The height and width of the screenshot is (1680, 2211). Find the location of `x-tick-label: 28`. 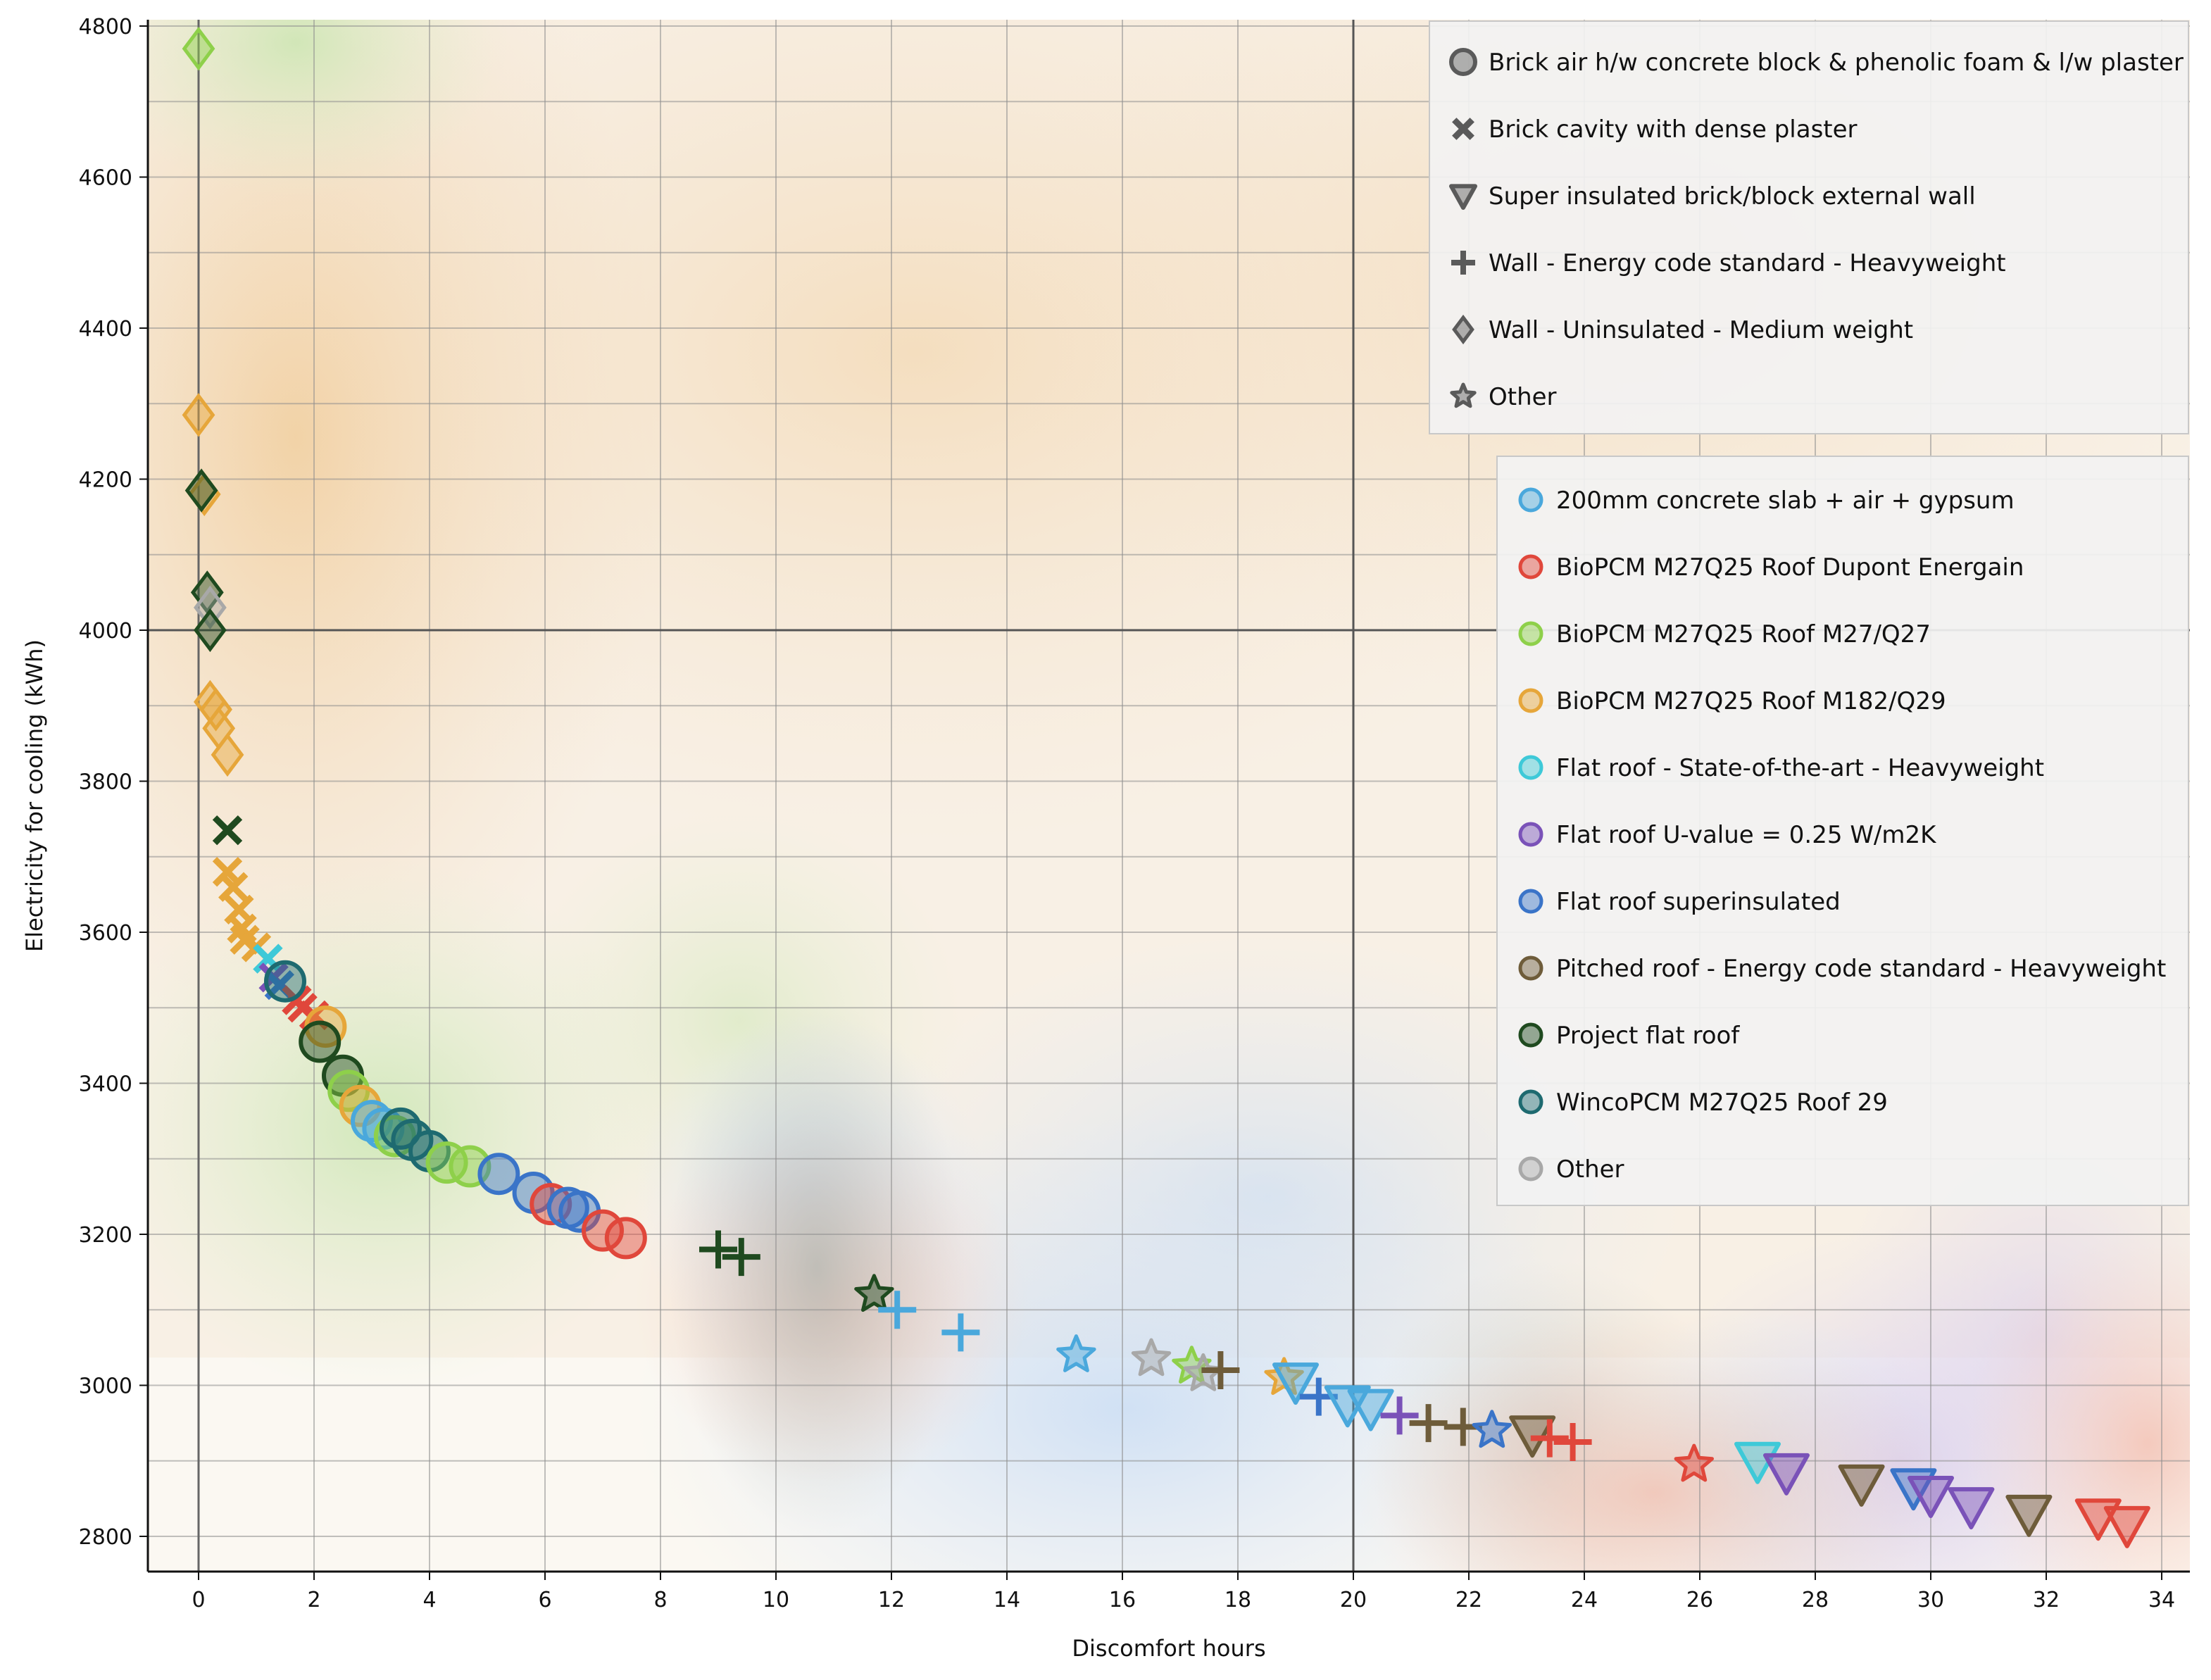

x-tick-label: 28 is located at coordinates (1815, 1600).